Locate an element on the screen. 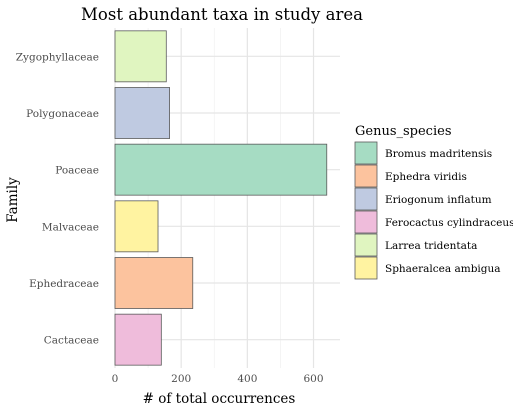  legend-label: Larrea tridentata is located at coordinates (431, 246).